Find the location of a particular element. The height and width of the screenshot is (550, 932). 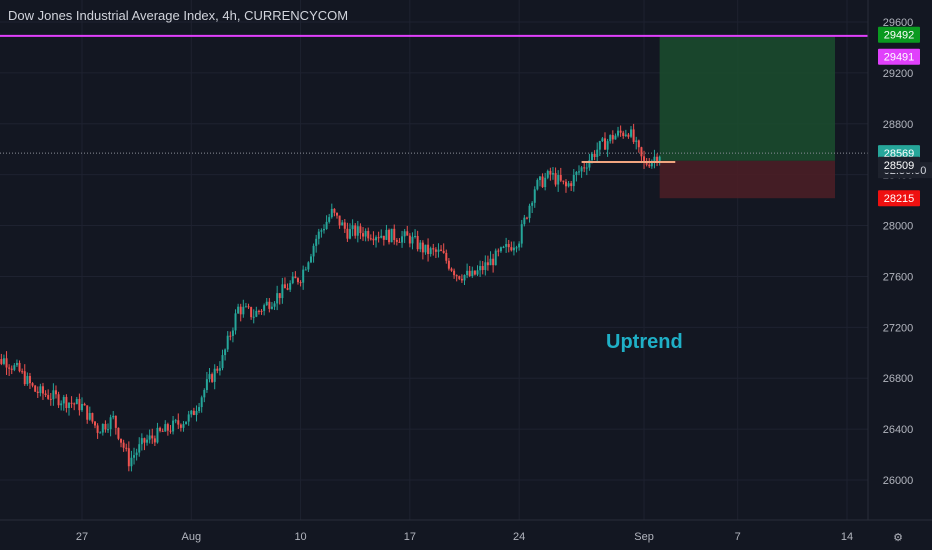

x-tick-label: 27 is located at coordinates (82, 537).